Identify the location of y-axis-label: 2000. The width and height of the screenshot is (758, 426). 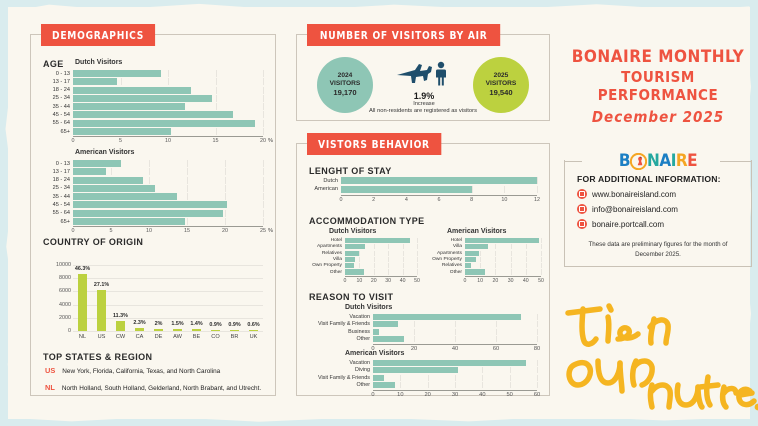
(65, 317).